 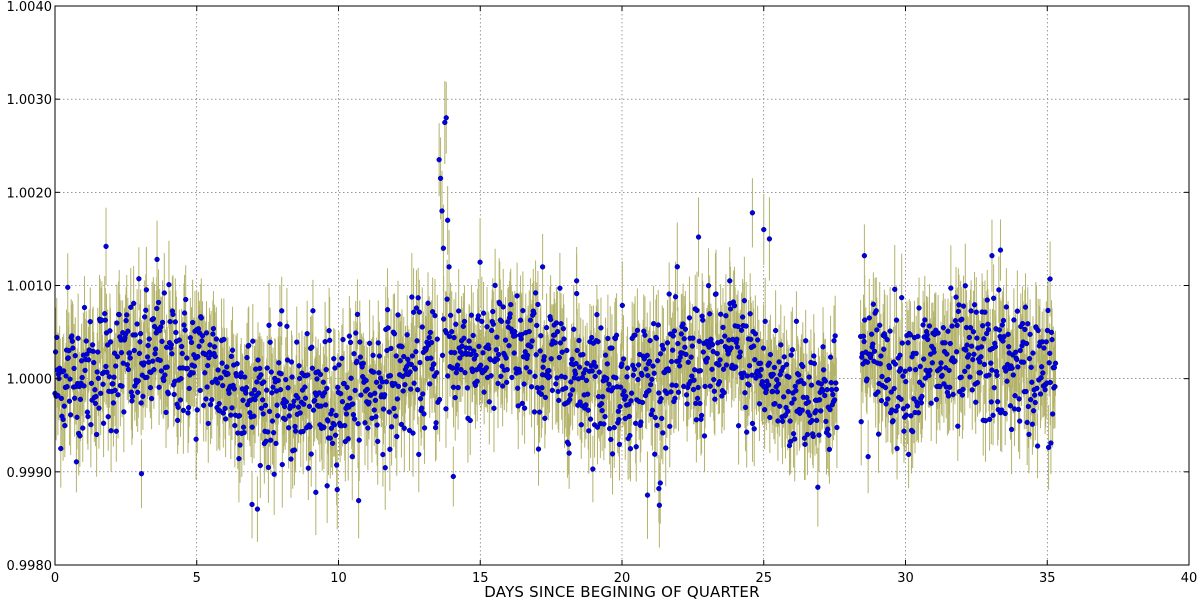 What do you see at coordinates (30, 100) in the screenshot?
I see `y-tick-label: 1.0030` at bounding box center [30, 100].